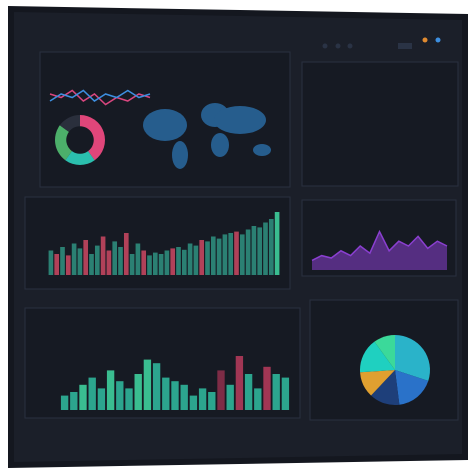 The height and width of the screenshot is (474, 474). I want to click on panel-stats, so click(380, 124).